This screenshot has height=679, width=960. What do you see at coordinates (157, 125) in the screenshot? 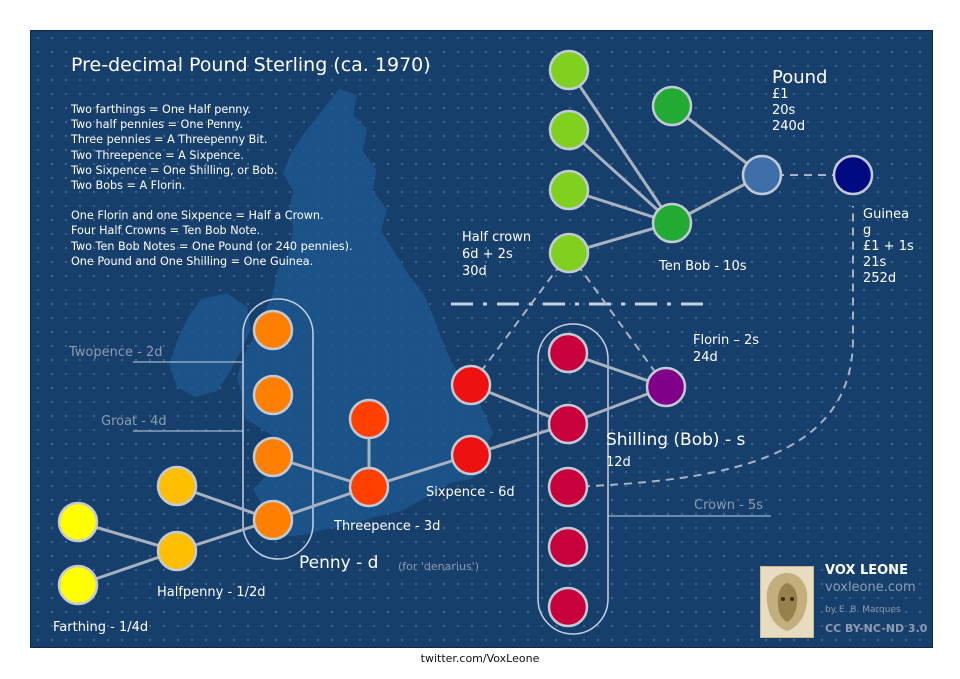
I see `note-line: Two half pennies = One Penny.` at bounding box center [157, 125].